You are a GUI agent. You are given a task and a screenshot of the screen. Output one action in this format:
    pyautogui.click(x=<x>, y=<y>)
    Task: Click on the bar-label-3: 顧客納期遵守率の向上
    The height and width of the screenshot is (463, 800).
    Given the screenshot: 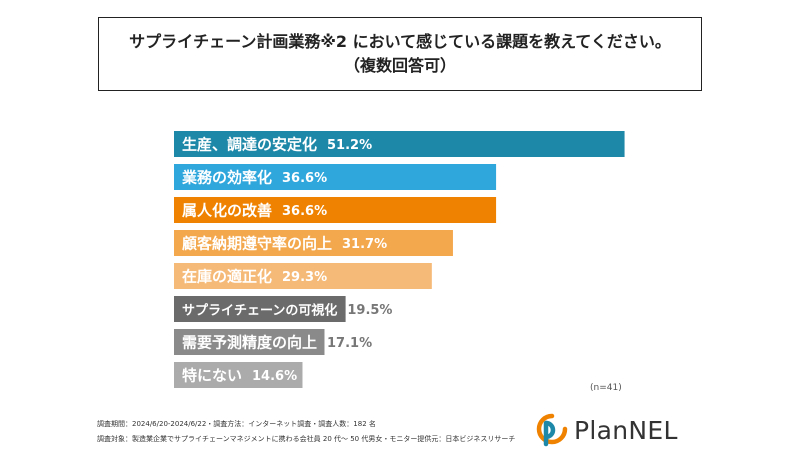 What is the action you would take?
    pyautogui.click(x=257, y=244)
    